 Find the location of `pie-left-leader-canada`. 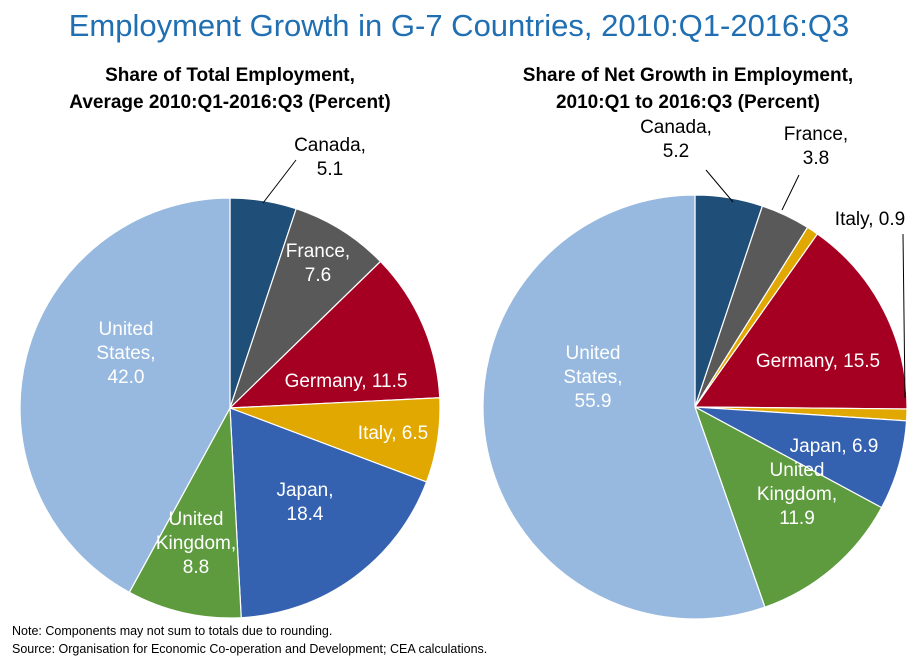

pie-left-leader-canada is located at coordinates (279, 181).